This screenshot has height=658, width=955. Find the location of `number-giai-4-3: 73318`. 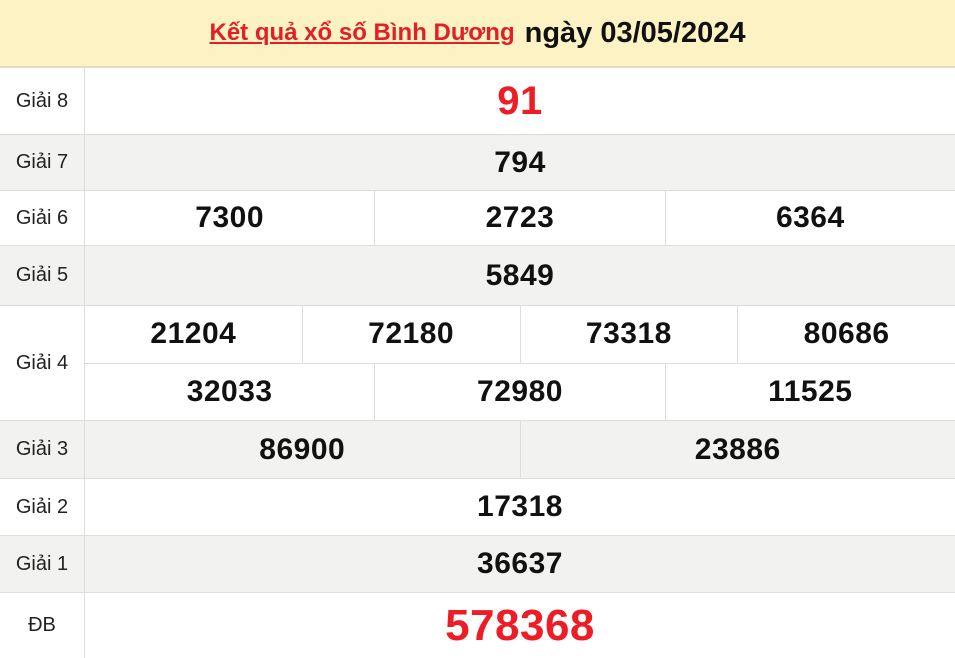

number-giai-4-3: 73318 is located at coordinates (628, 334).